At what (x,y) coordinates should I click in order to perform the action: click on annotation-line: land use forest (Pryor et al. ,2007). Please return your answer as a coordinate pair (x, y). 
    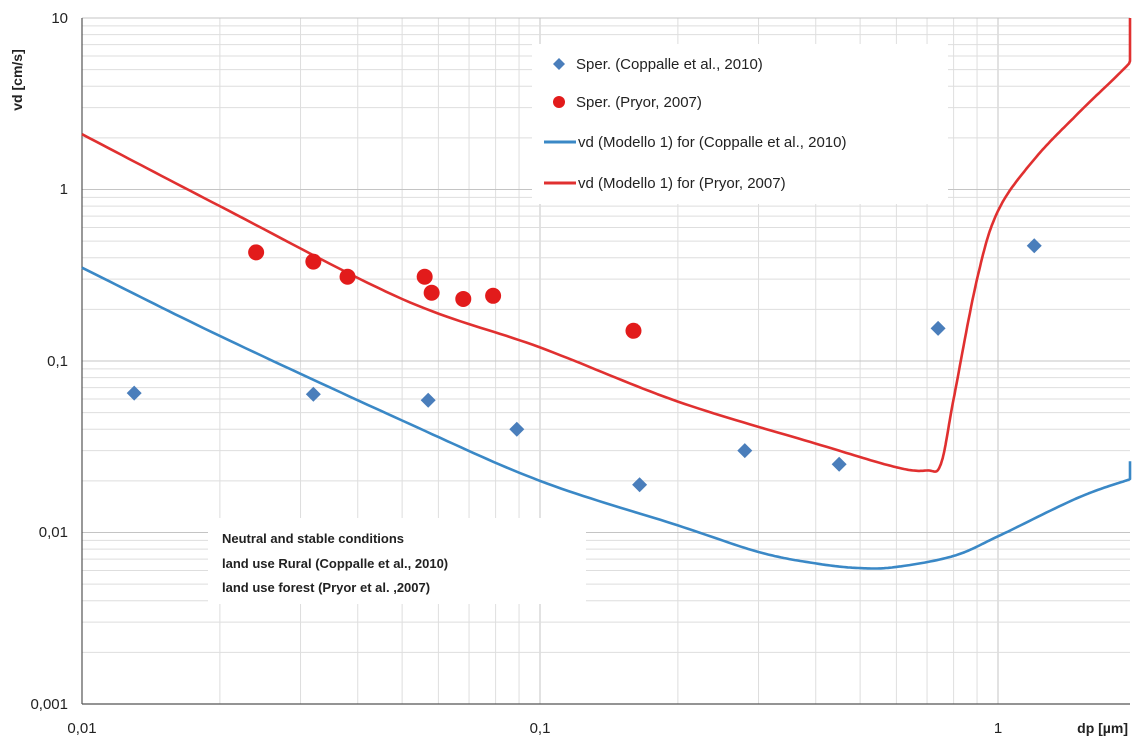
    Looking at the image, I should click on (326, 587).